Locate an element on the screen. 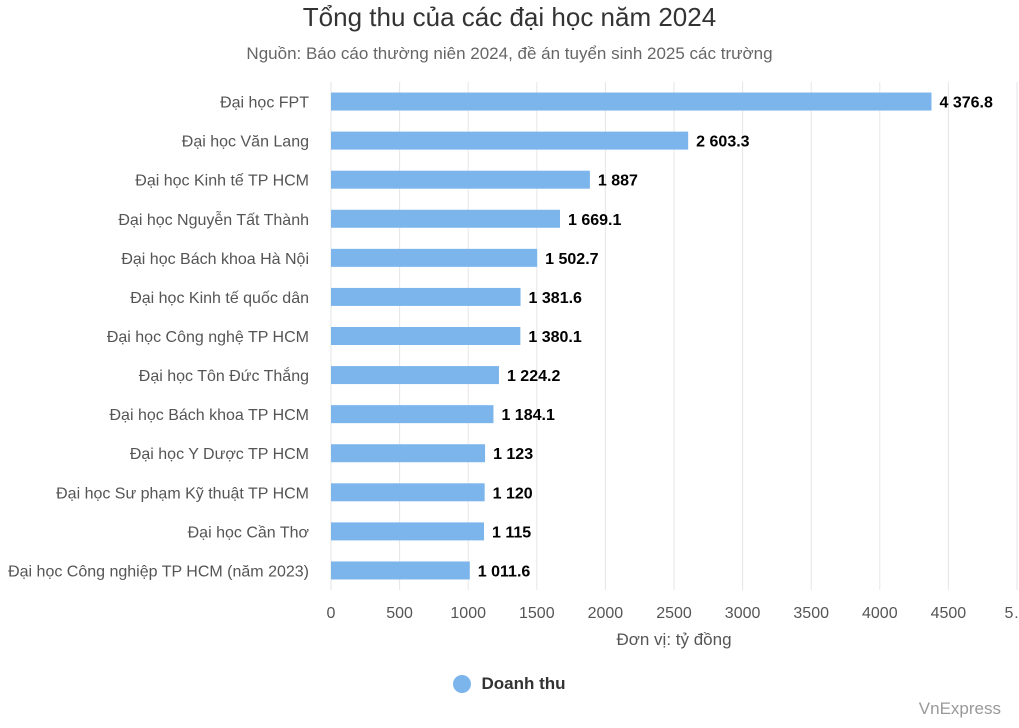 The height and width of the screenshot is (728, 1019). data-label: 1 123 is located at coordinates (513, 454).